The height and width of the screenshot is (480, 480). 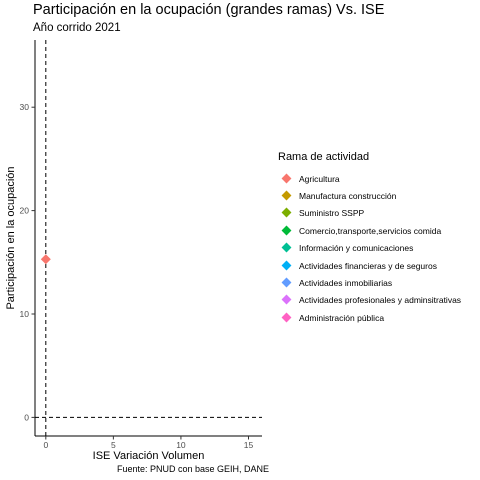 What do you see at coordinates (25, 107) in the screenshot?
I see `y-tick-label: 30` at bounding box center [25, 107].